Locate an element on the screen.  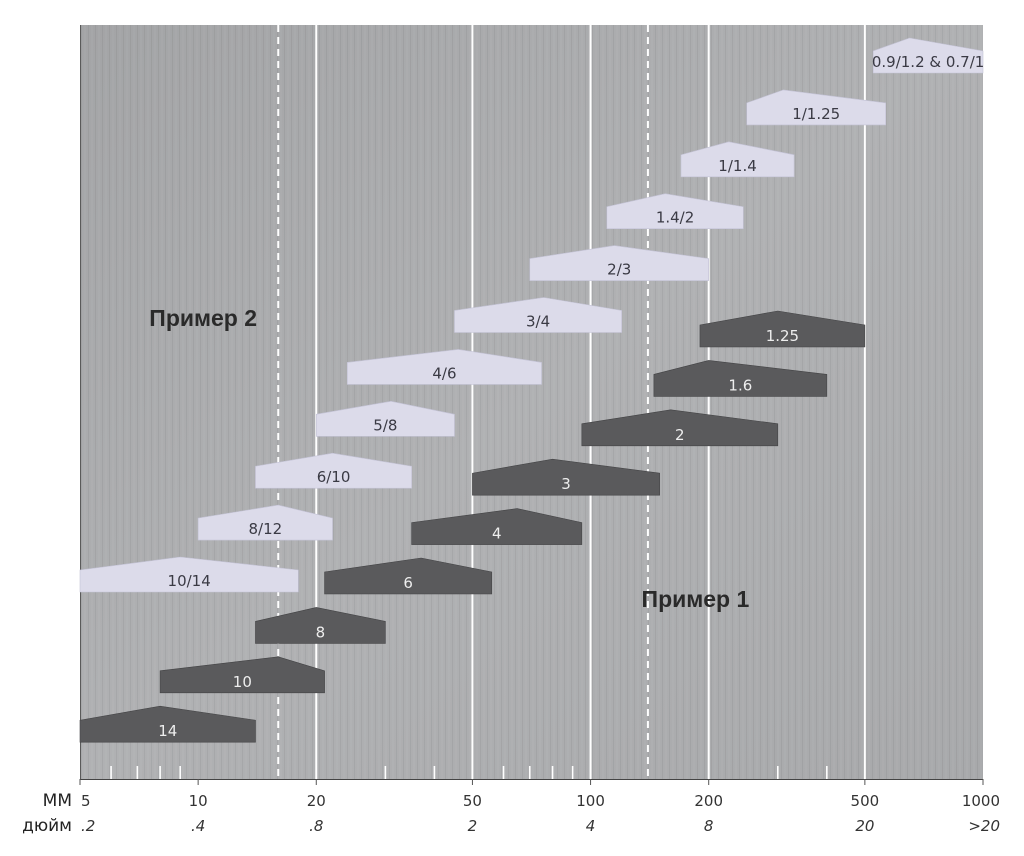
tick-label-mm-200: 200 is located at coordinates (708, 801).